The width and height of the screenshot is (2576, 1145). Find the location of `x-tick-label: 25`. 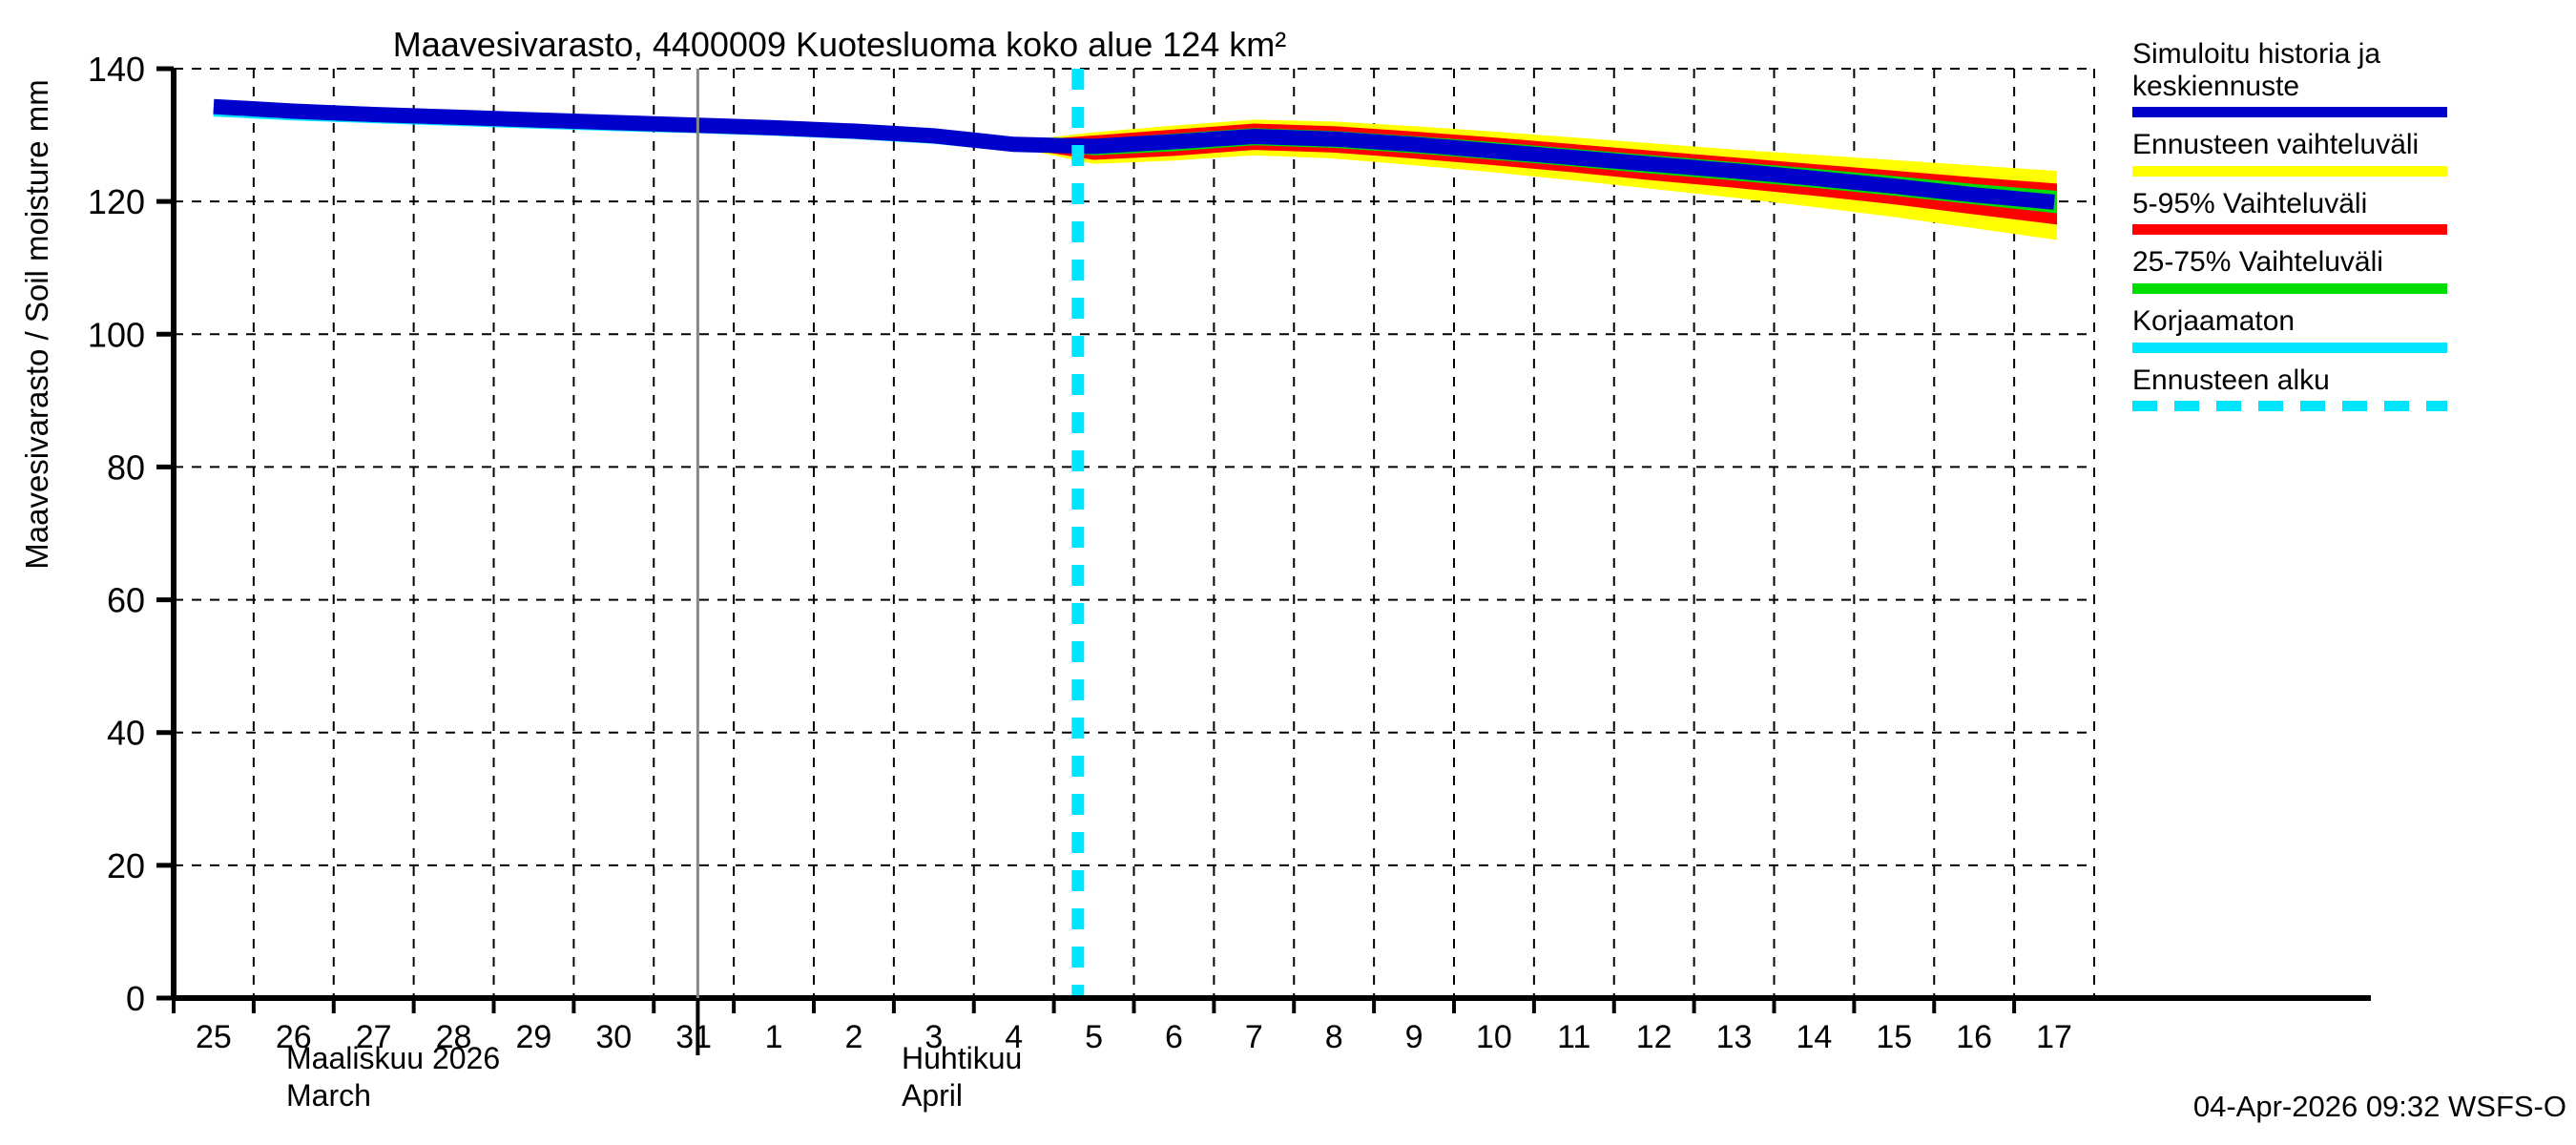

x-tick-label: 25 is located at coordinates (214, 1037).